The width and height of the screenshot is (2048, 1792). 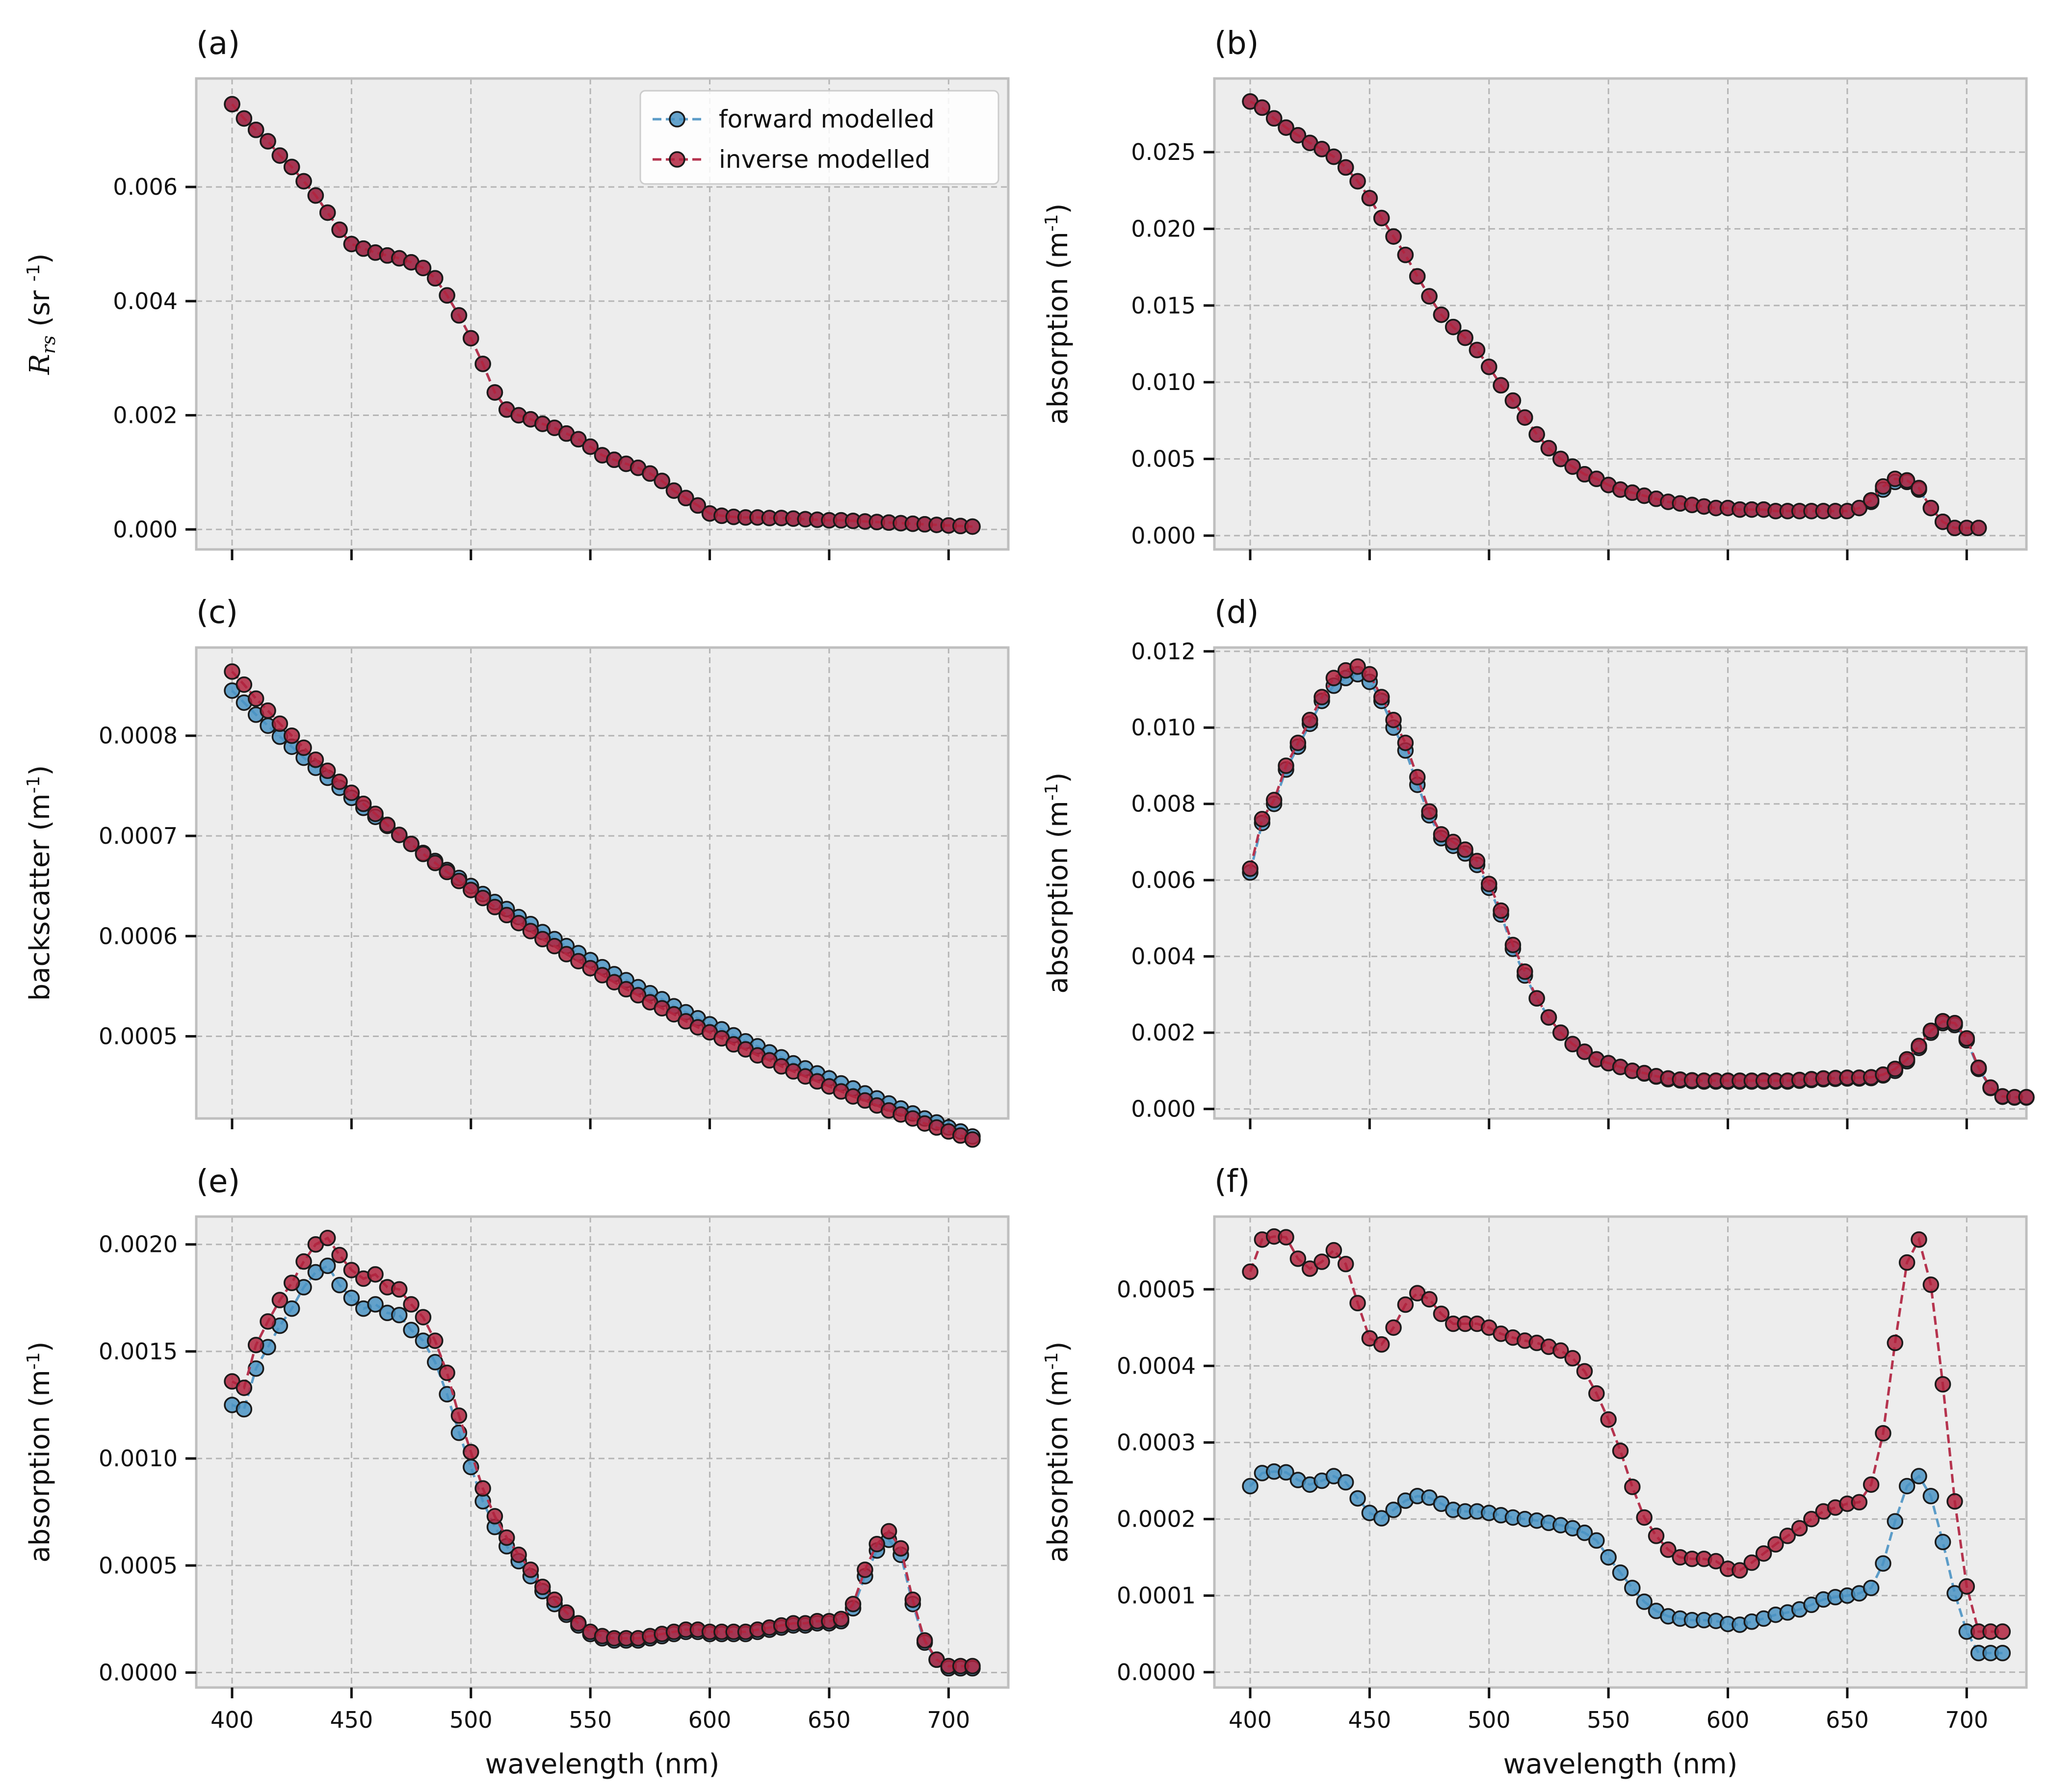 I want to click on y-tick-label: 0.012, so click(x=1163, y=651).